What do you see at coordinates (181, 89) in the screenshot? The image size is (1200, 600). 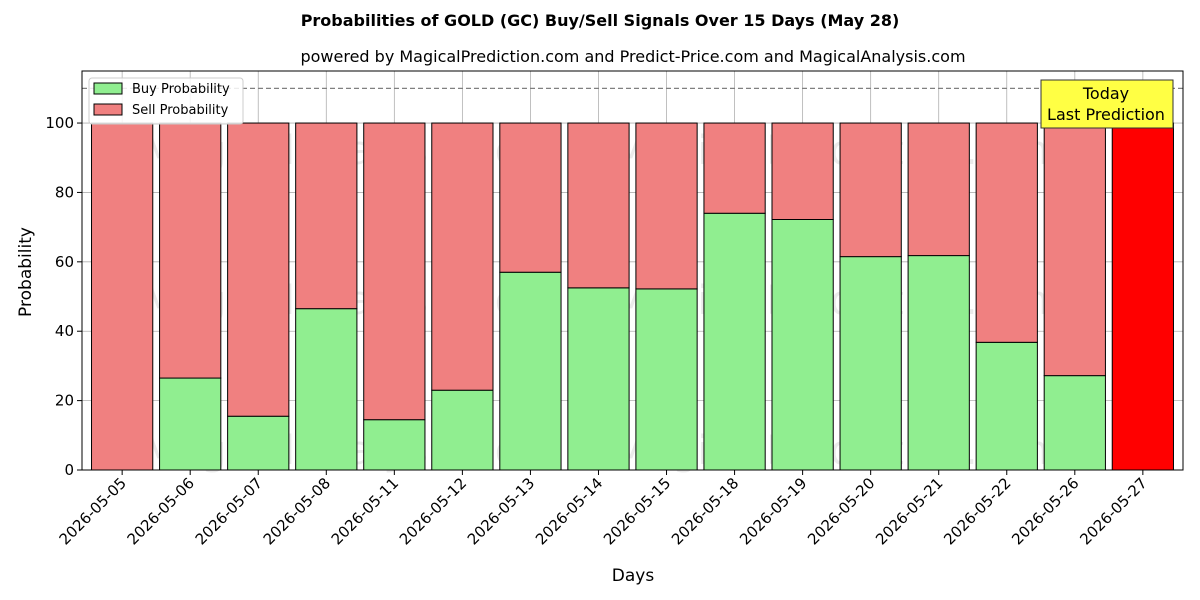 I see `legend-label: Buy Probability` at bounding box center [181, 89].